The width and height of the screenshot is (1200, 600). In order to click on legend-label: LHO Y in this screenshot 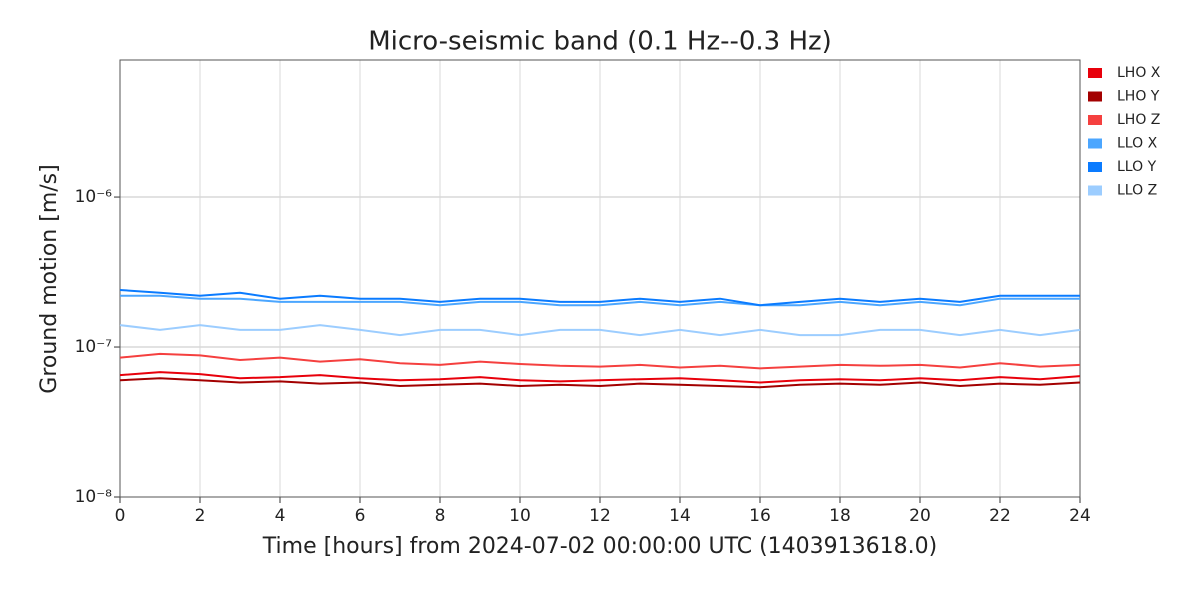, I will do `click(1138, 97)`.